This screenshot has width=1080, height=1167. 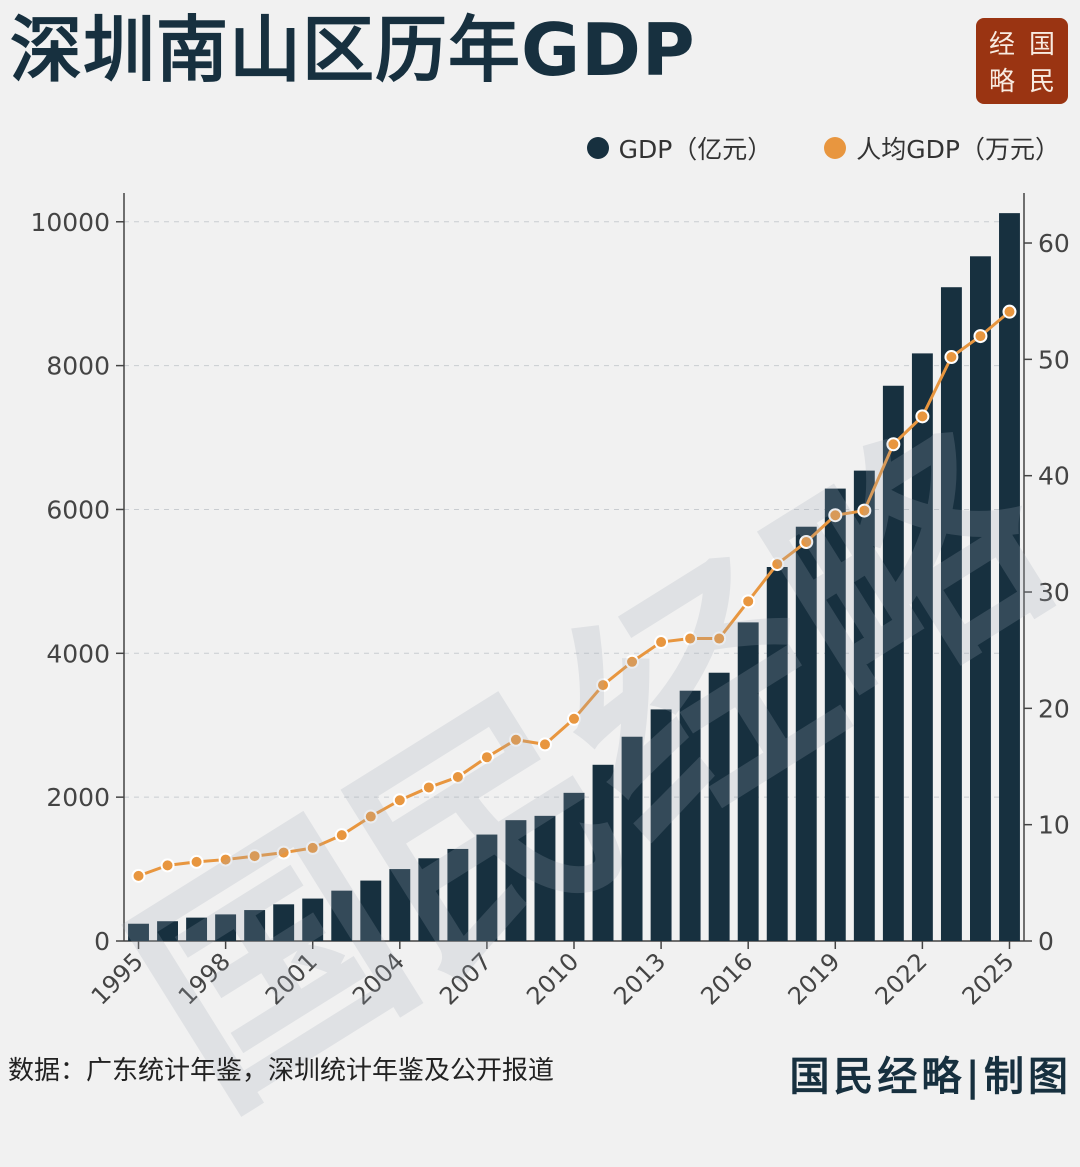 What do you see at coordinates (78, 653) in the screenshot?
I see `left-tick-label: 4000` at bounding box center [78, 653].